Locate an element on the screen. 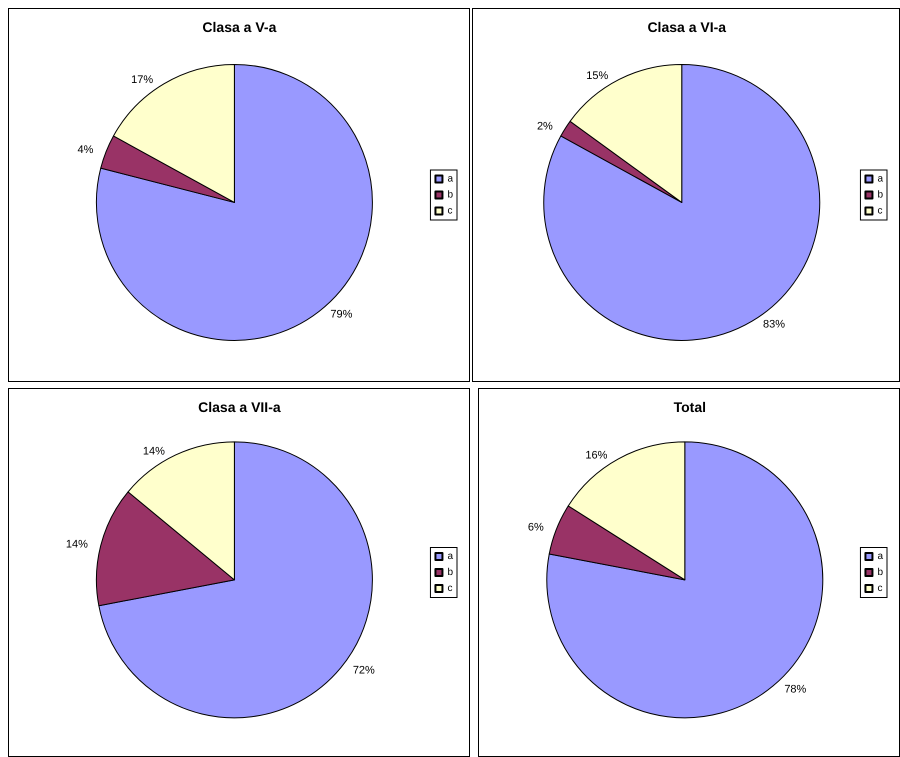 This screenshot has height=757, width=900. data-label: 72% is located at coordinates (364, 670).